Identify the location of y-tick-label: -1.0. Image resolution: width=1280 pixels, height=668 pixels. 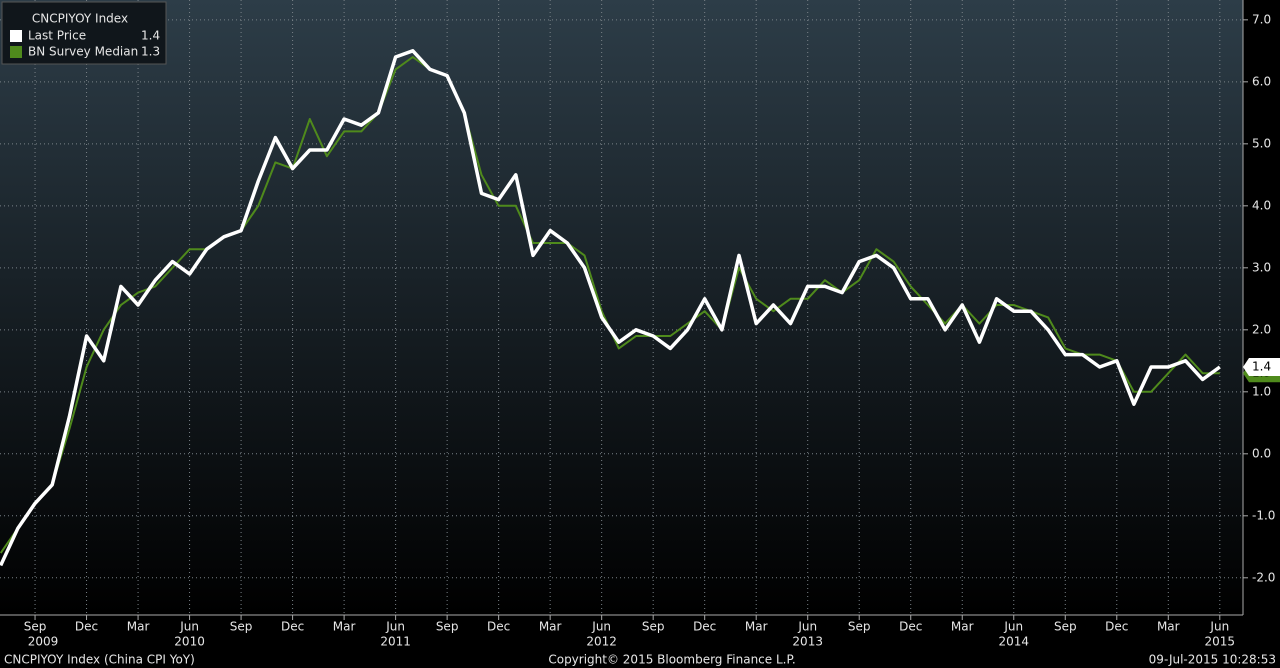
(1263, 515).